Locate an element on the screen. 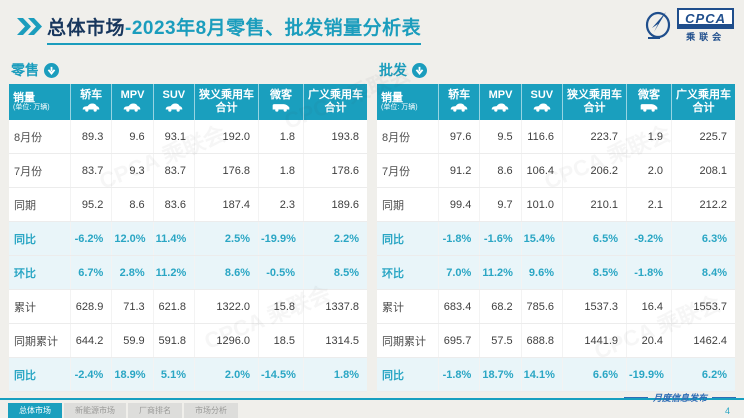 This screenshot has width=744, height=418. retail-cell-broad-pc-total: 1.8% is located at coordinates (335, 374).